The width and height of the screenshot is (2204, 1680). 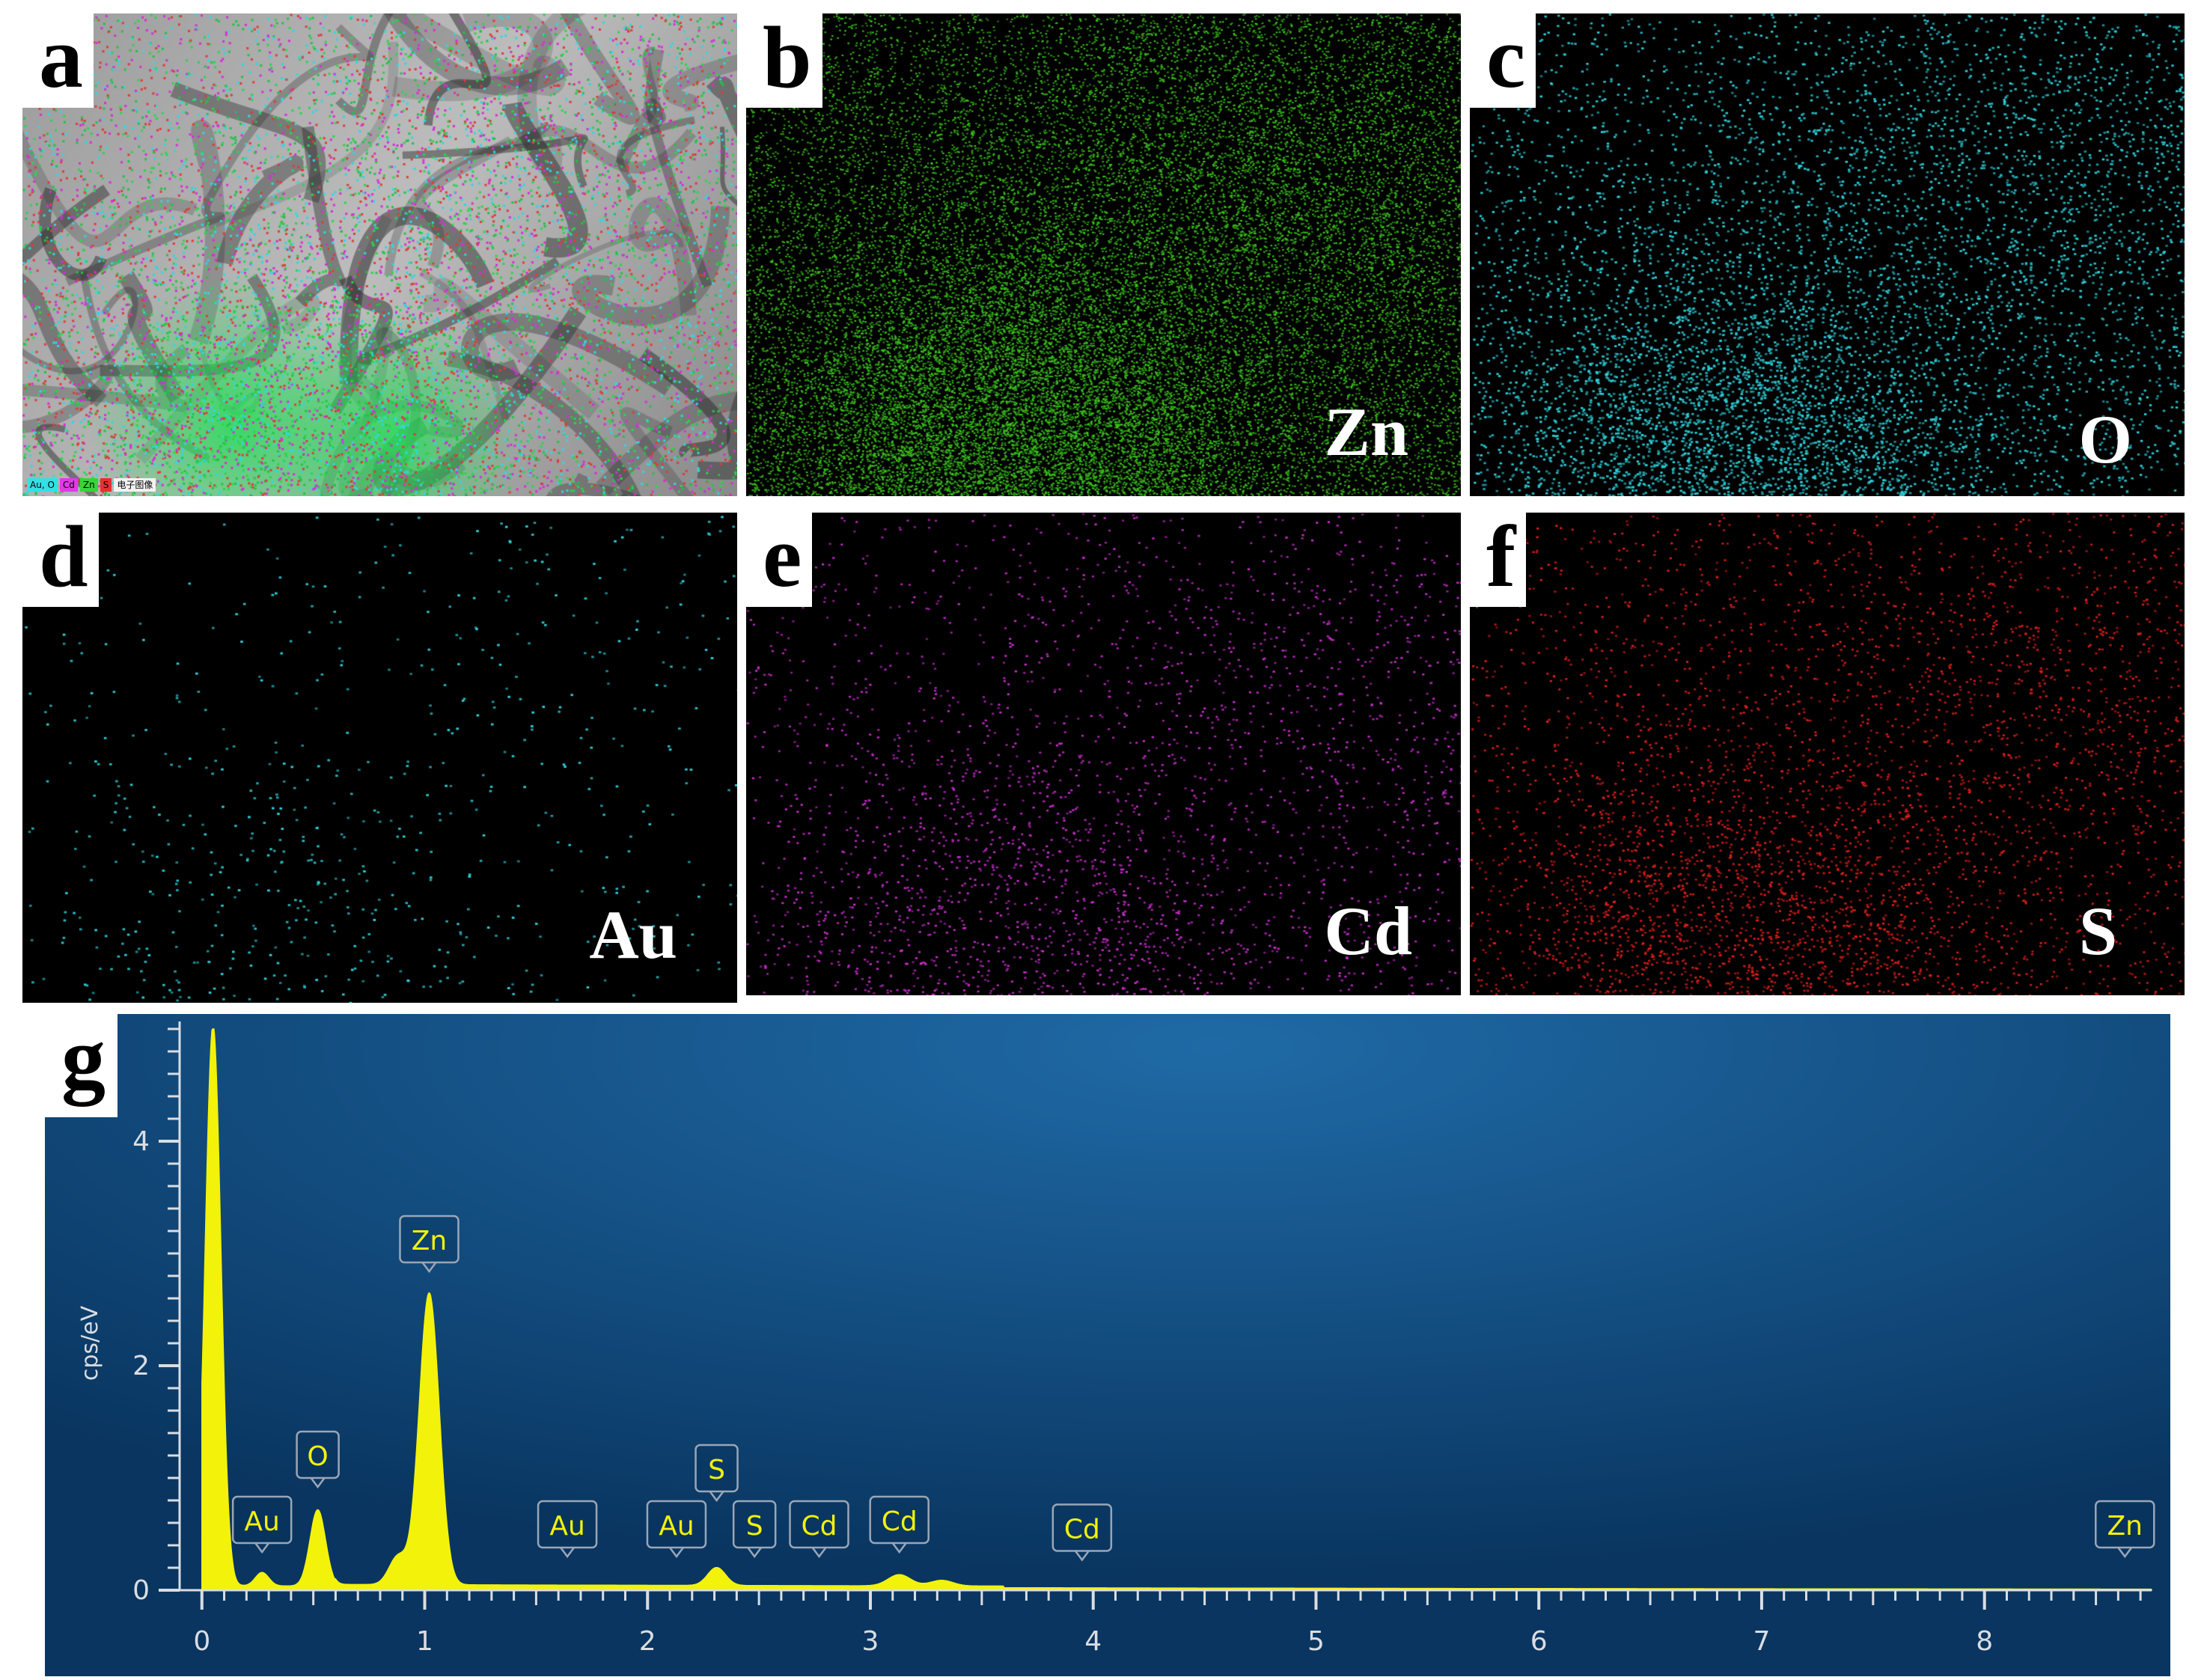 I want to click on panel-letter-e: e, so click(x=780, y=560).